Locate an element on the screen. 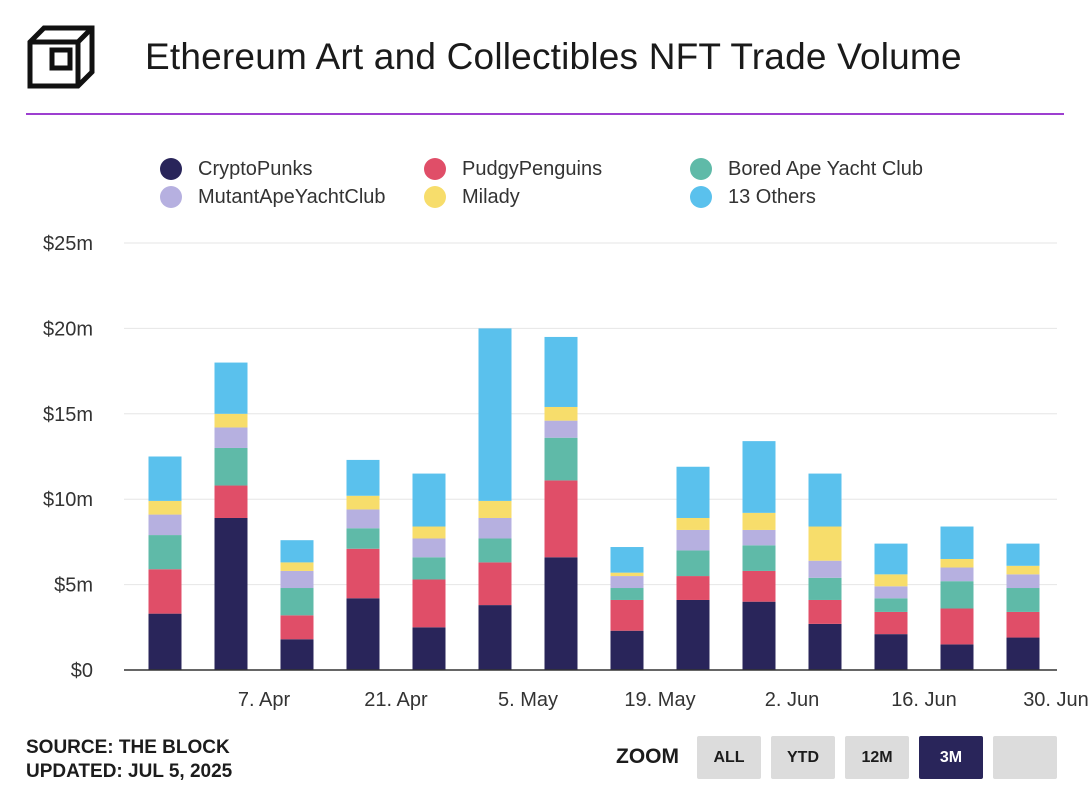  zoom-blank-button is located at coordinates (1025, 757).